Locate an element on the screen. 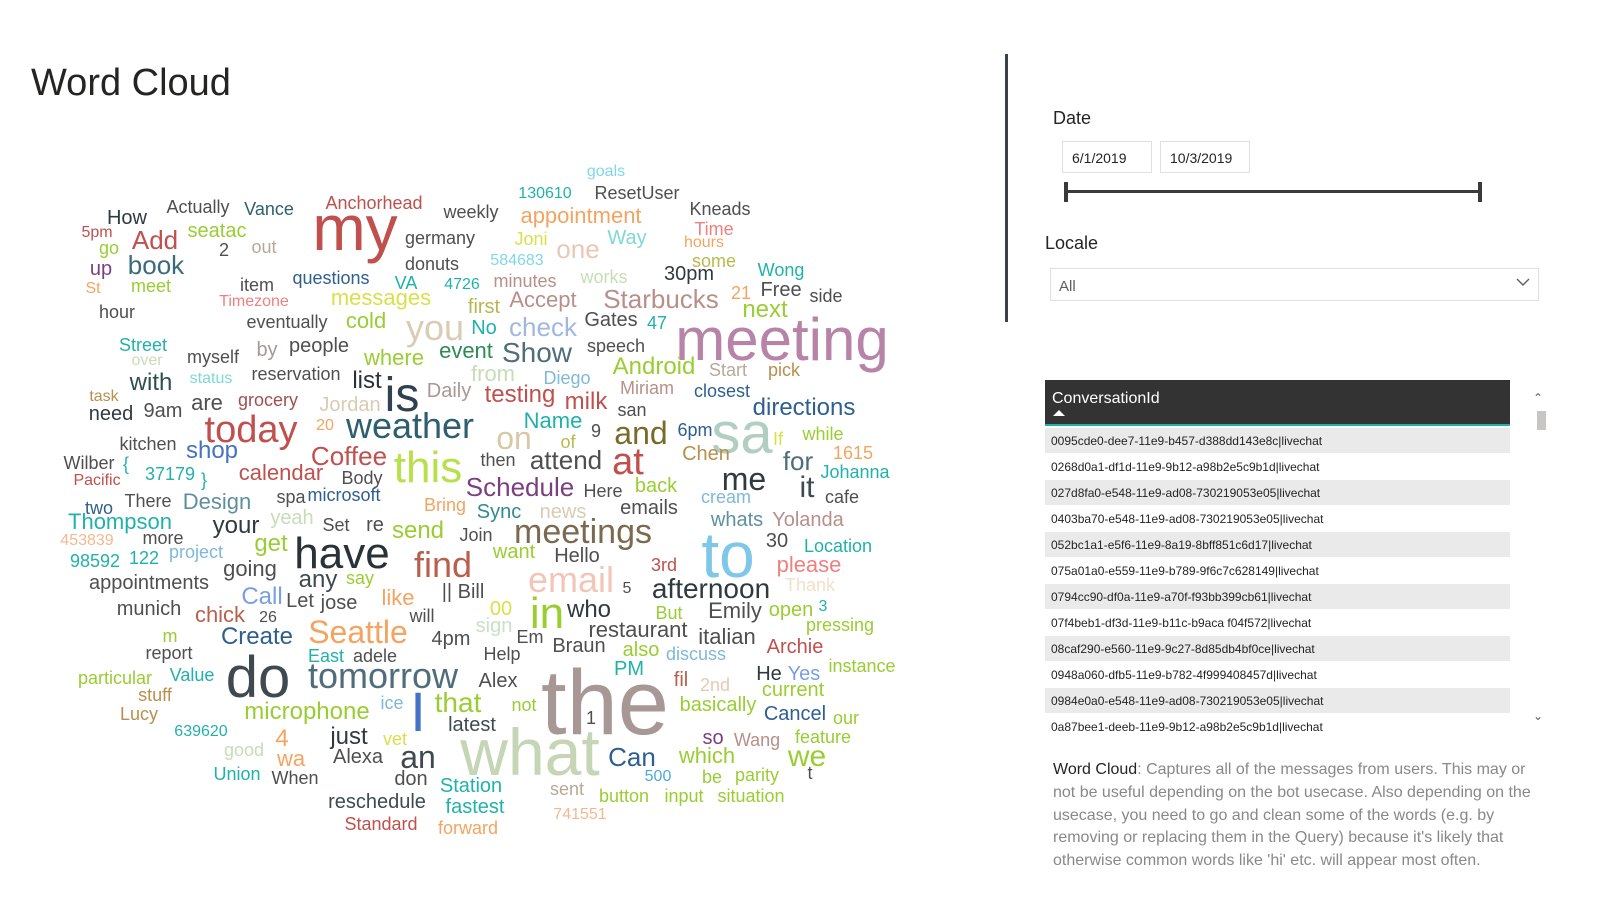 The height and width of the screenshot is (922, 1600). word-cloud-word: check is located at coordinates (543, 327).